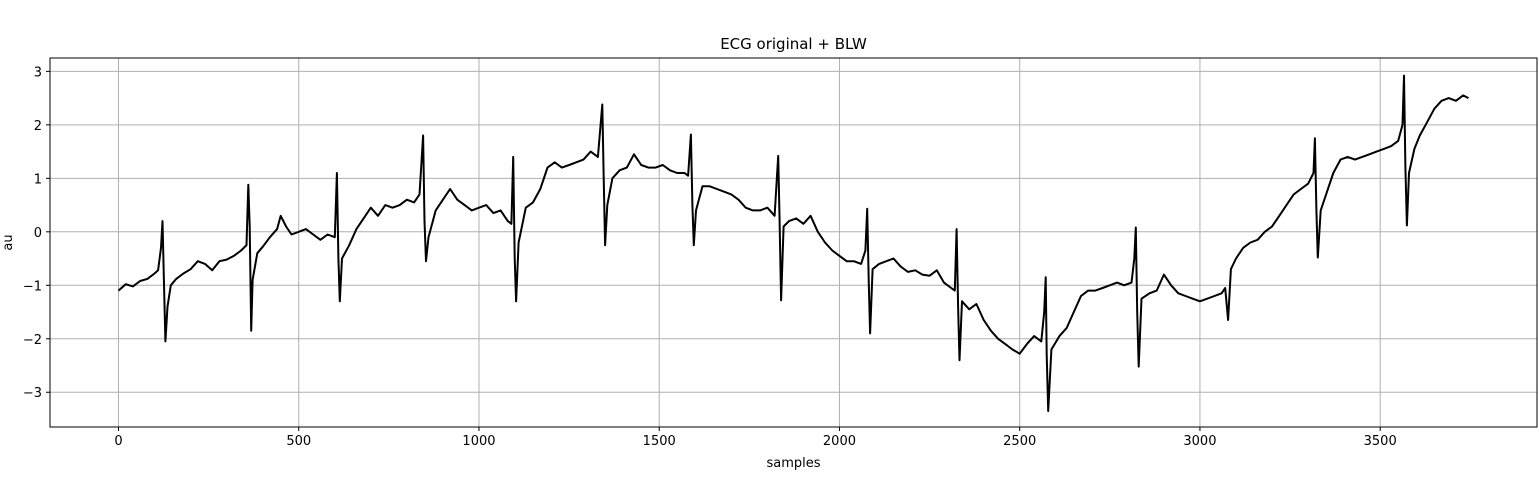 This screenshot has height=480, width=1539. I want to click on x-tick-label: 3000, so click(1199, 441).